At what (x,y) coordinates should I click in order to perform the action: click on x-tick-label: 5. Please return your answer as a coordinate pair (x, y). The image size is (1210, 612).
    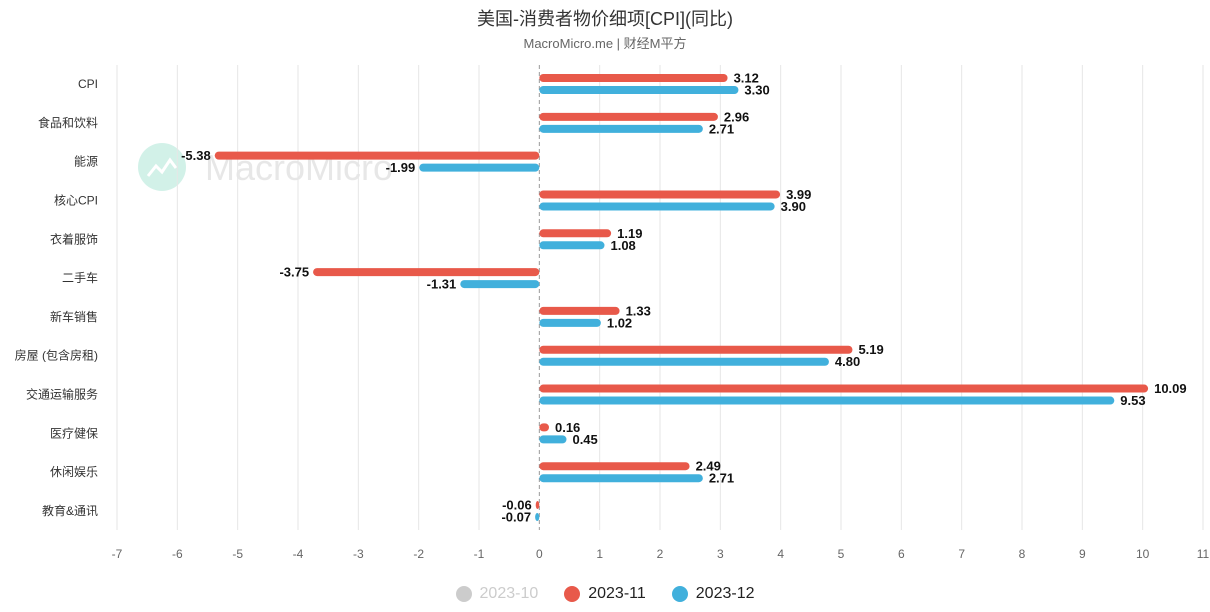
    Looking at the image, I should click on (841, 554).